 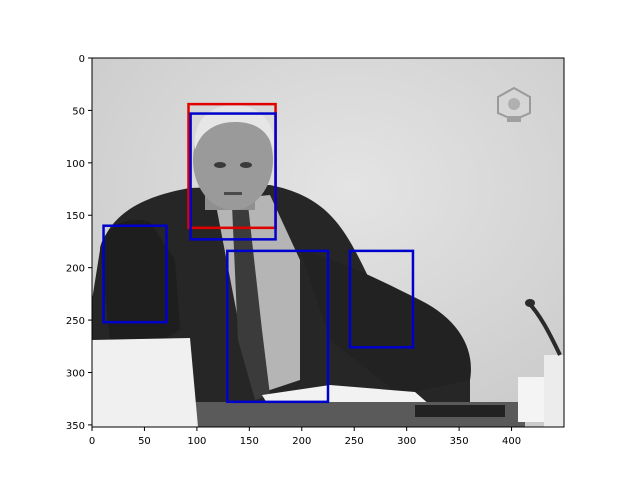 I want to click on right-eye-shape, so click(x=246, y=165).